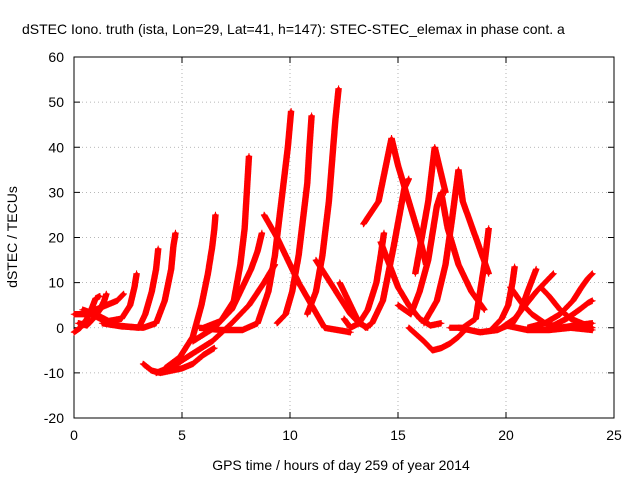 The height and width of the screenshot is (480, 640). Describe the element at coordinates (506, 435) in the screenshot. I see `x-tick-label: 20` at that location.